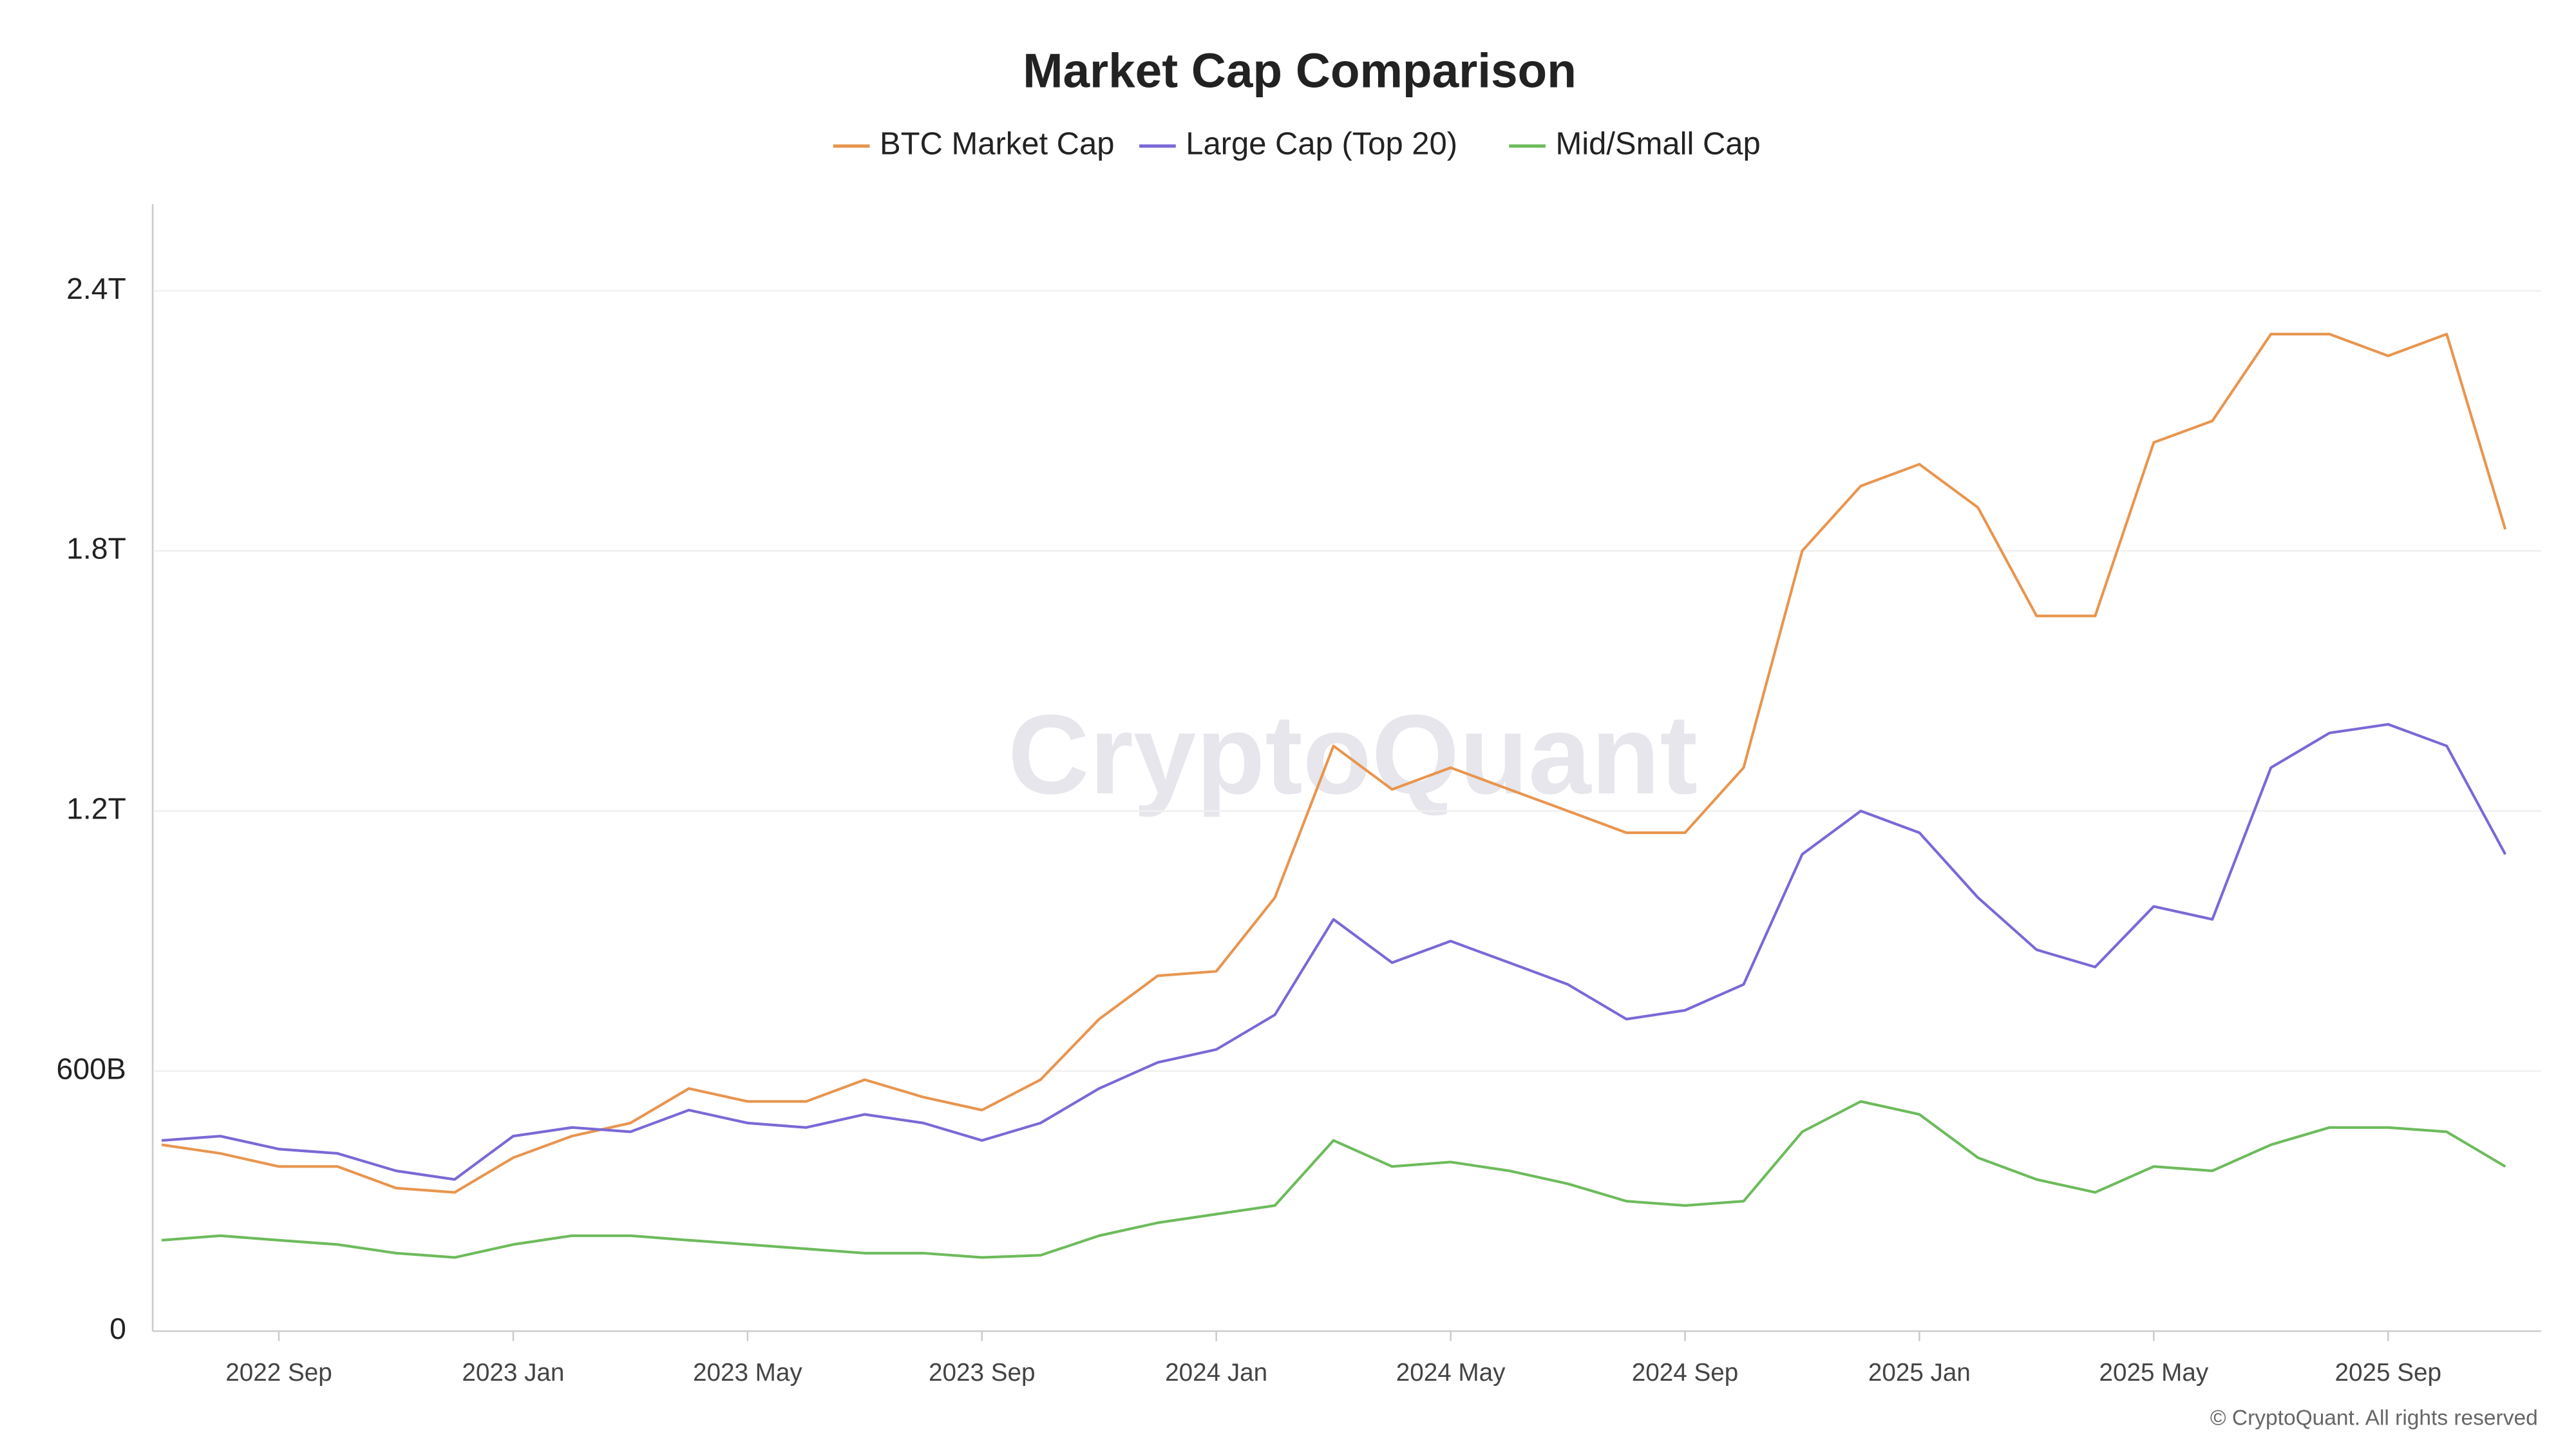  Describe the element at coordinates (513, 1373) in the screenshot. I see `x-tick-label: 2023 Jan` at that location.